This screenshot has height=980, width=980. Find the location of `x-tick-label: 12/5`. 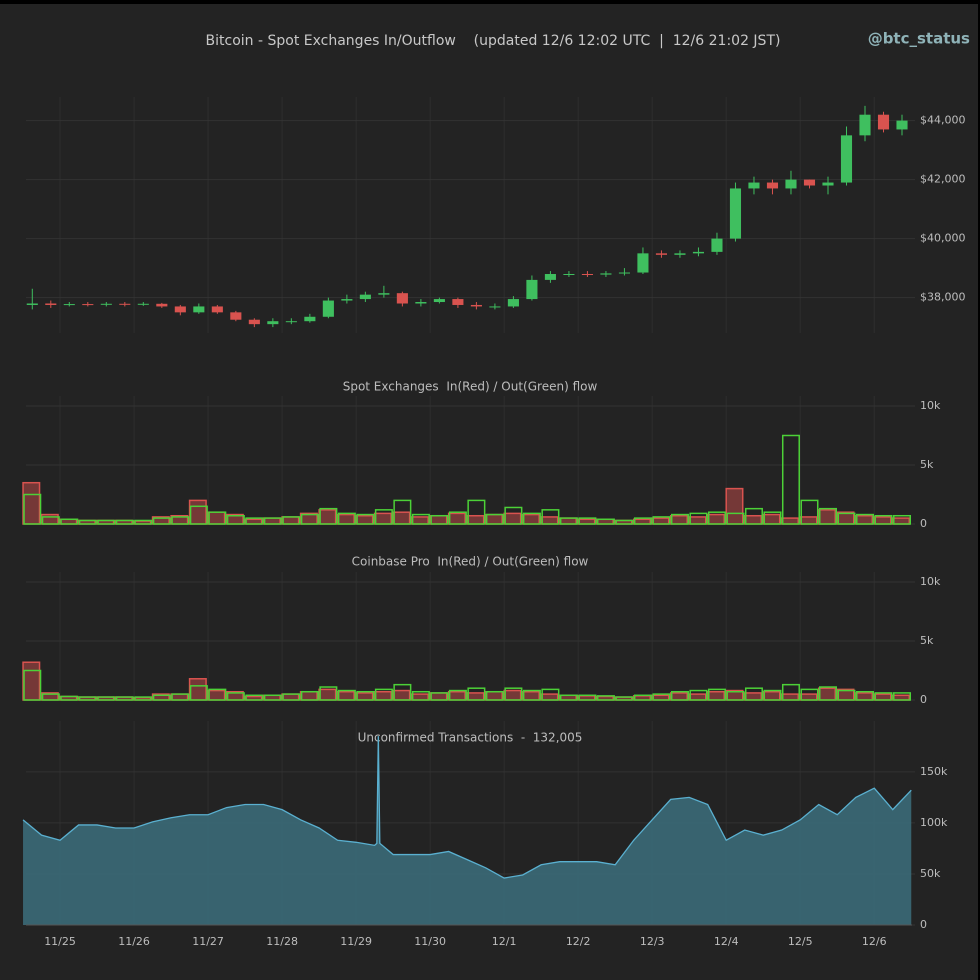

x-tick-label: 12/5 is located at coordinates (800, 941).